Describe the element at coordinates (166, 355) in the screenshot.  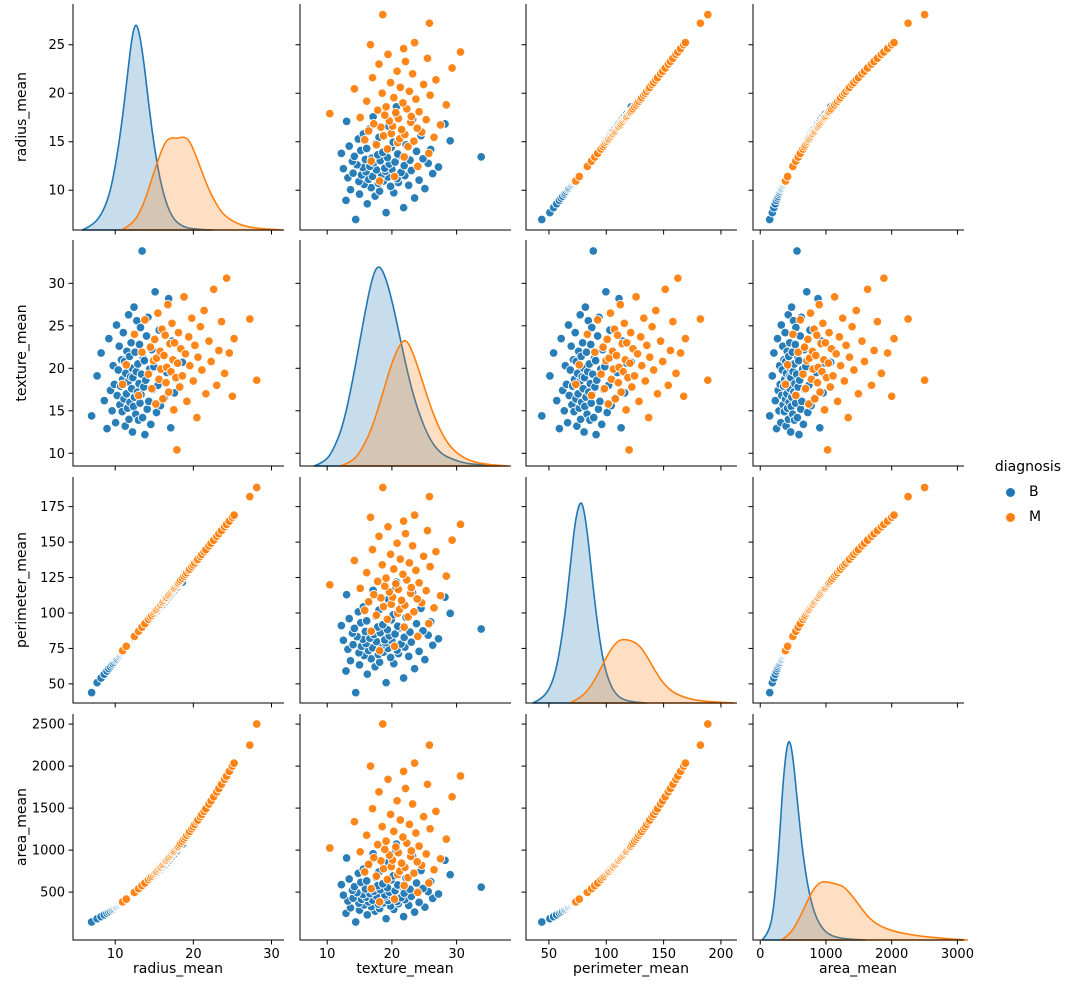
I see `subplot-texture_mean-vs-radius_mean: 10 15 20 25 30` at that location.